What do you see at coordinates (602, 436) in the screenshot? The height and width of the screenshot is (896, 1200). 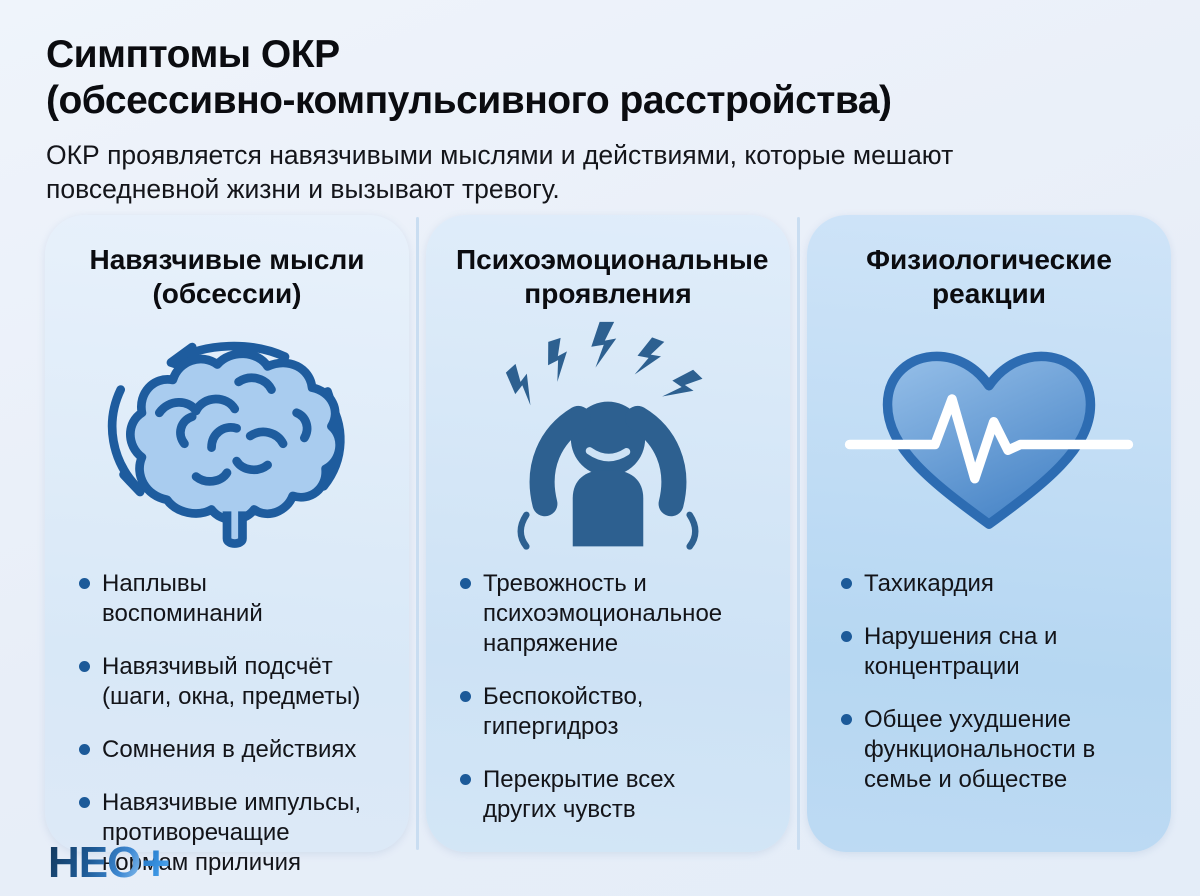 I see `stressed-person-icon-svg` at bounding box center [602, 436].